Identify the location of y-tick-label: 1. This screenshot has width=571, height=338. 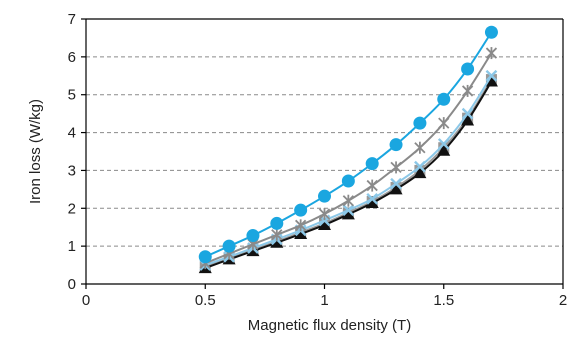
(72, 246).